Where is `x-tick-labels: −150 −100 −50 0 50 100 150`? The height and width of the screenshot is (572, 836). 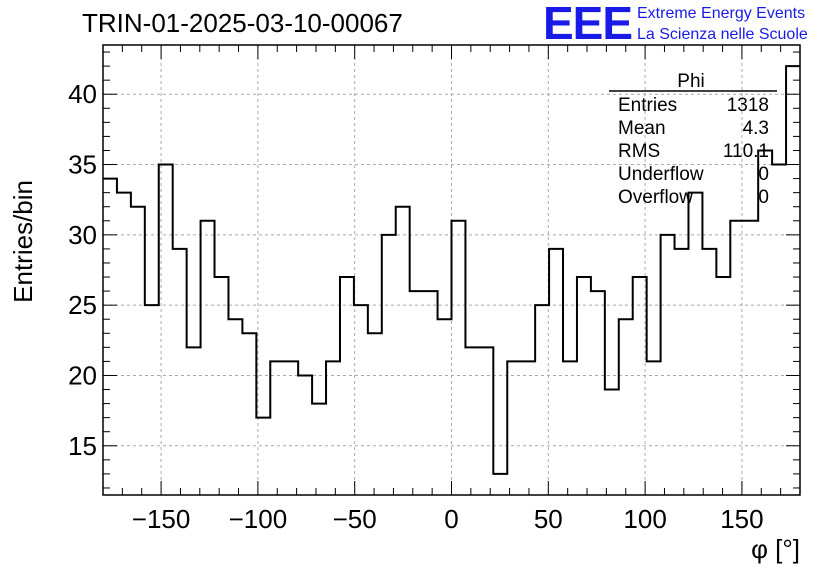 x-tick-labels: −150 −100 −50 0 50 100 150 is located at coordinates (448, 519).